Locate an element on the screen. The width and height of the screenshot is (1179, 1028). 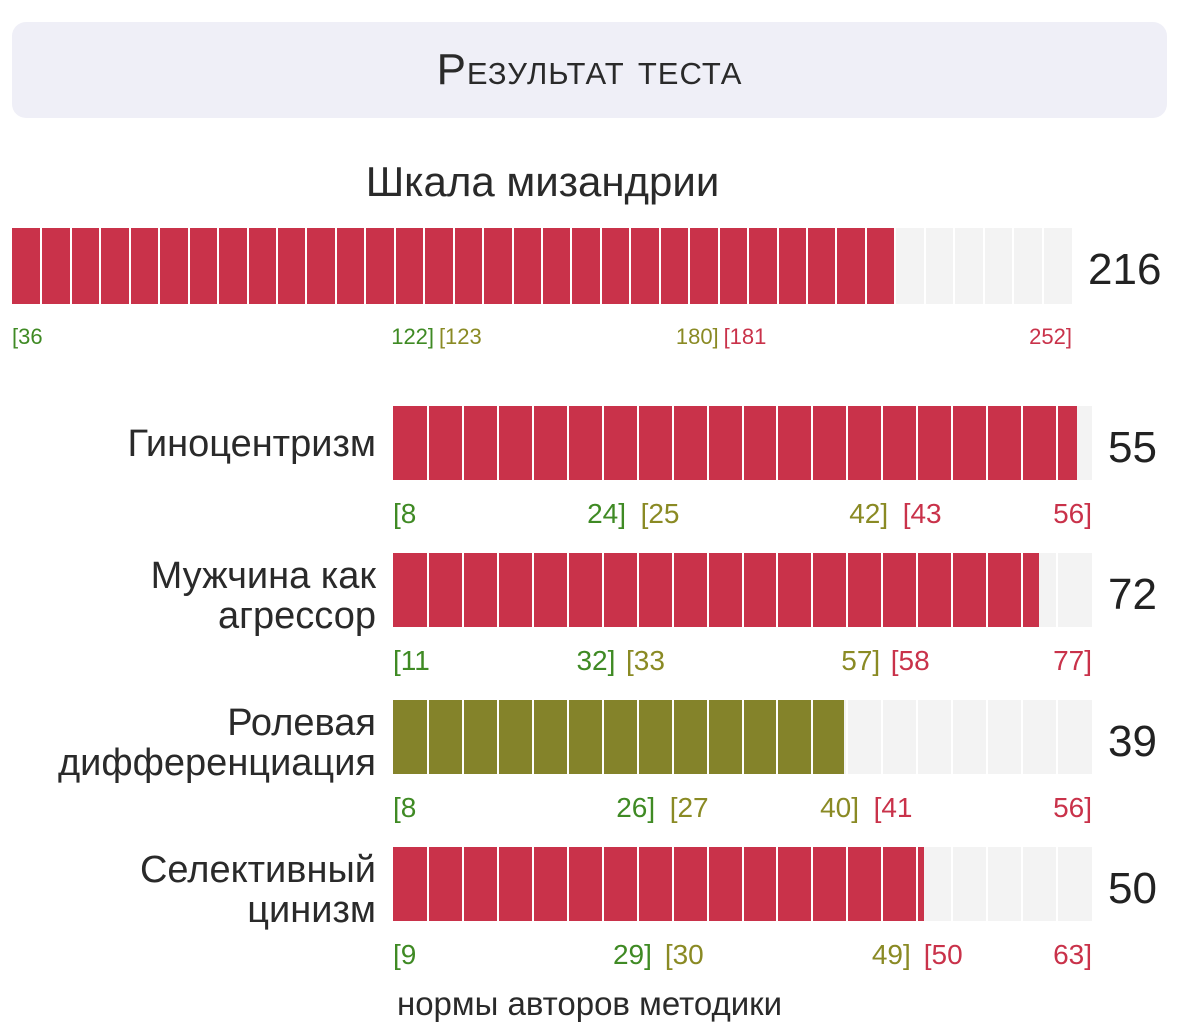
scale-value-1: 55 is located at coordinates (1132, 447).